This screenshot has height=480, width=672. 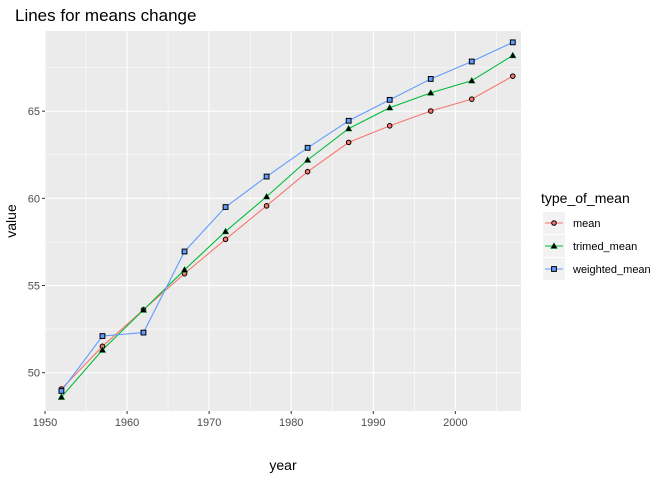 What do you see at coordinates (34, 286) in the screenshot?
I see `y-tick-label: 55` at bounding box center [34, 286].